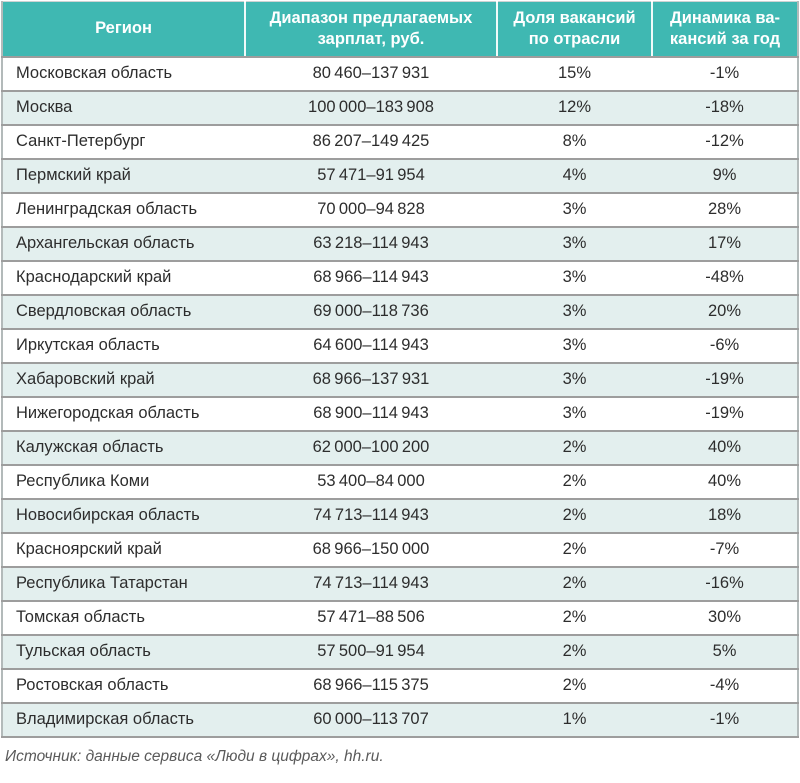 This screenshot has width=800, height=783. Describe the element at coordinates (123, 549) in the screenshot. I see `region-cell: Красноярский край` at that location.